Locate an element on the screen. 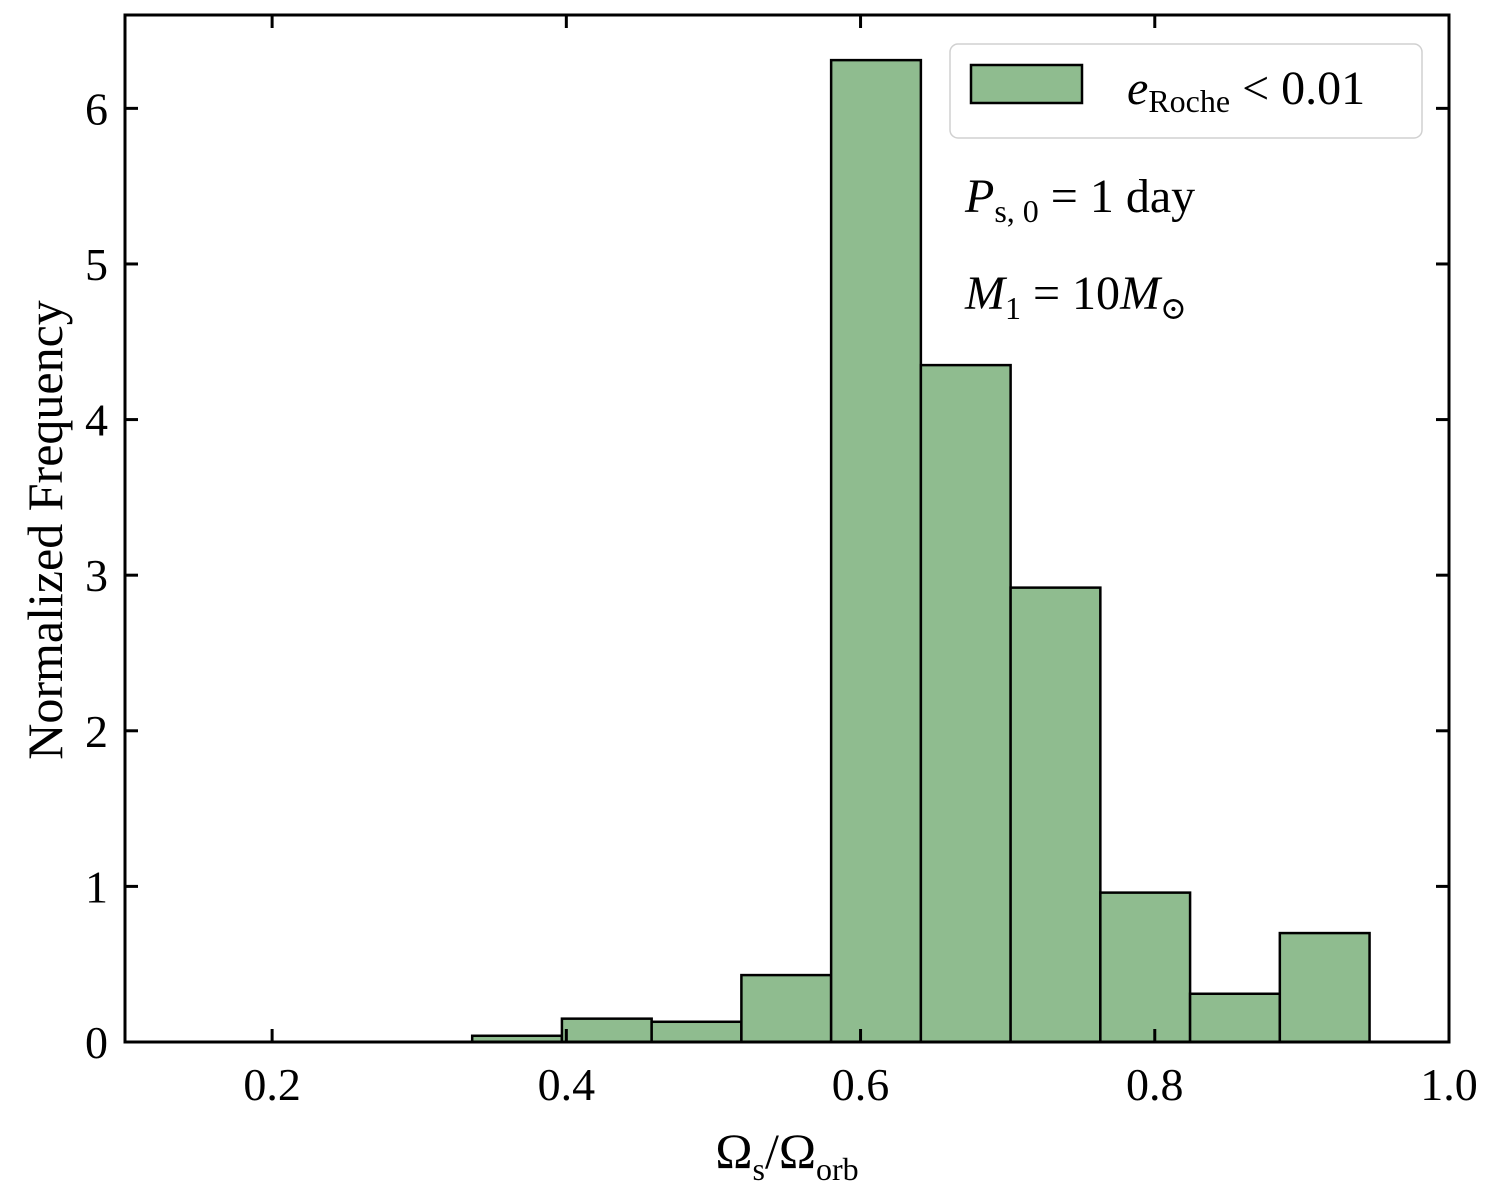 The height and width of the screenshot is (1193, 1500). y-tick-label-0: 0 is located at coordinates (96, 1042).